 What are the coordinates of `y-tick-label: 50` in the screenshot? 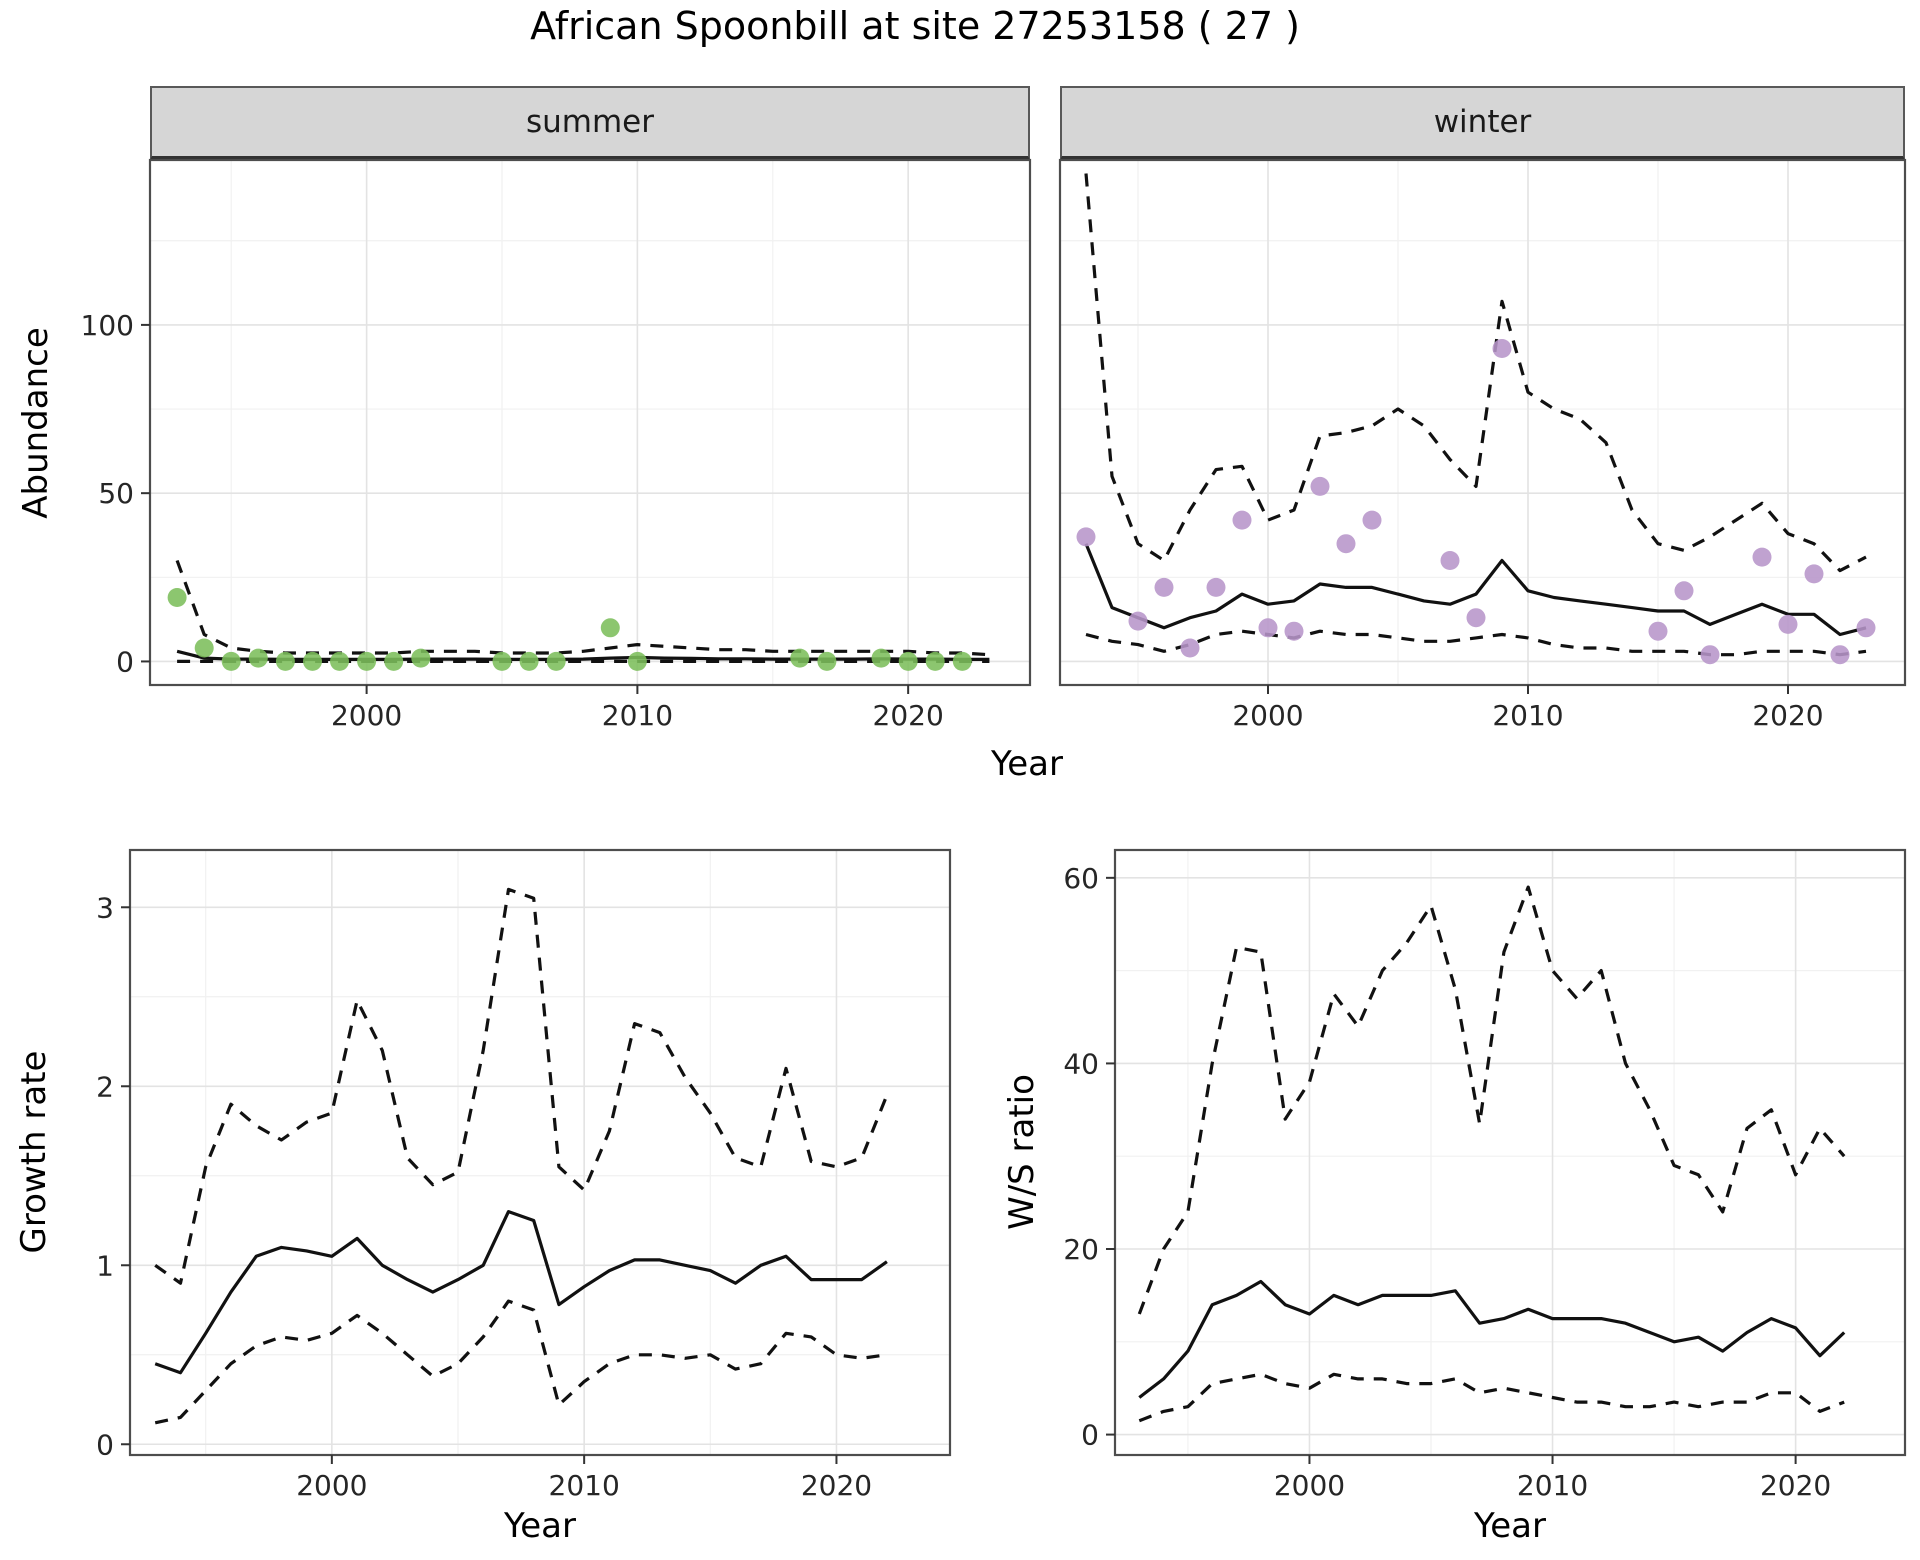 It's located at (116, 493).